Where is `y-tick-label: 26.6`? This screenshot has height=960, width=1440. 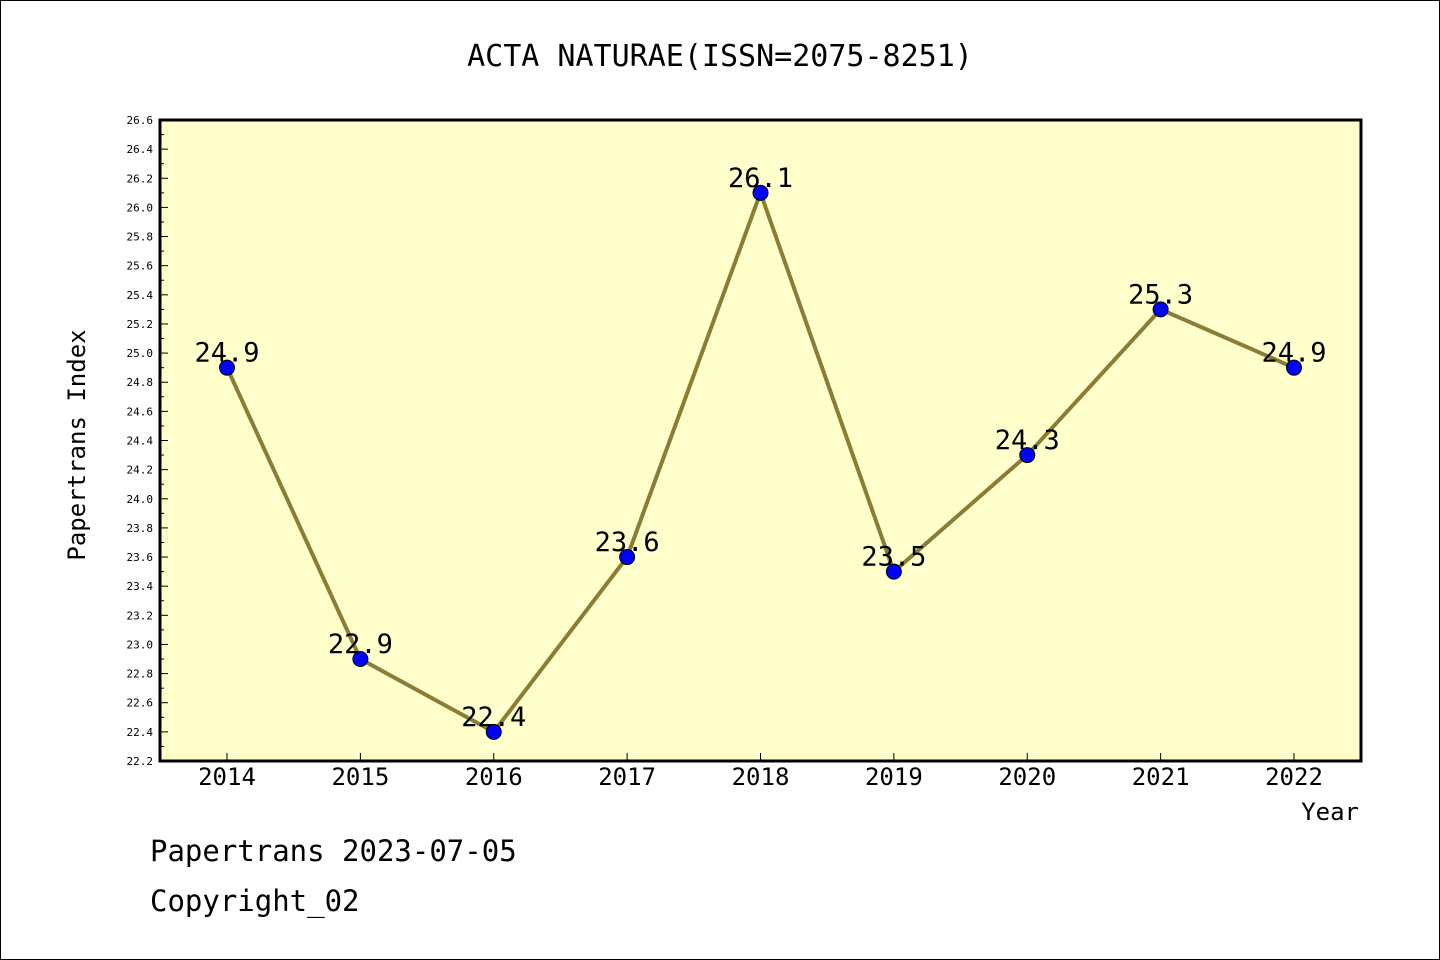
y-tick-label: 26.6 is located at coordinates (140, 120).